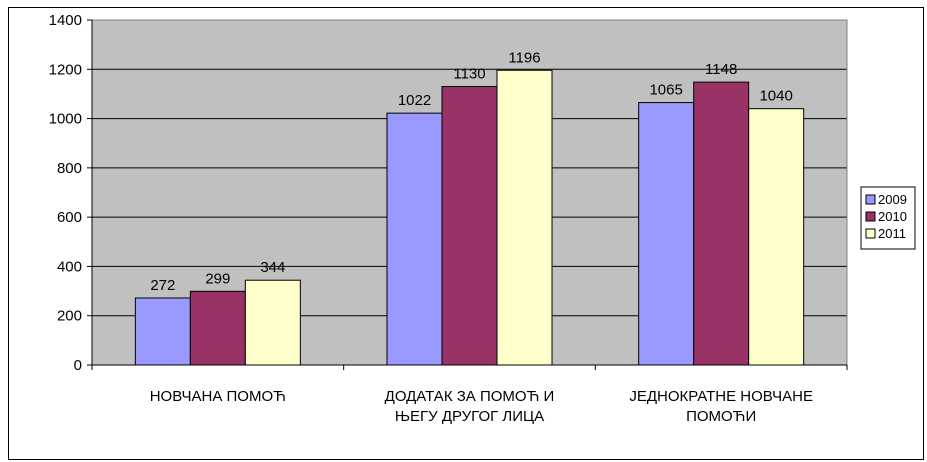  What do you see at coordinates (892, 233) in the screenshot?
I see `legend-label: 2011` at bounding box center [892, 233].